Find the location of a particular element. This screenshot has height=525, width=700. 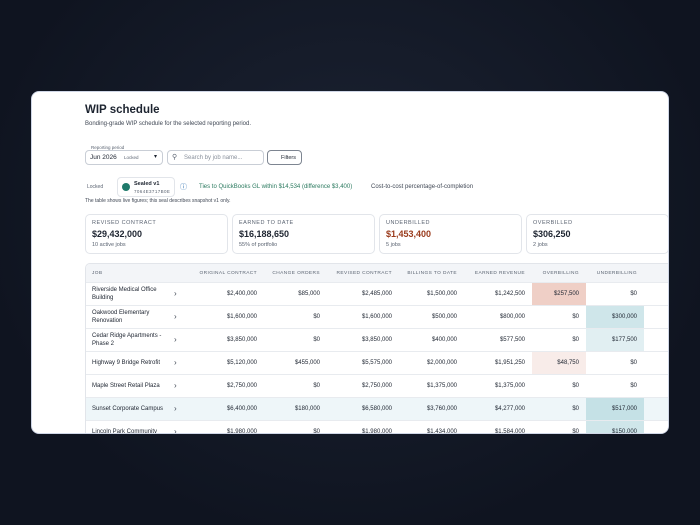

kpi-value: $29,432,000 is located at coordinates (117, 234).